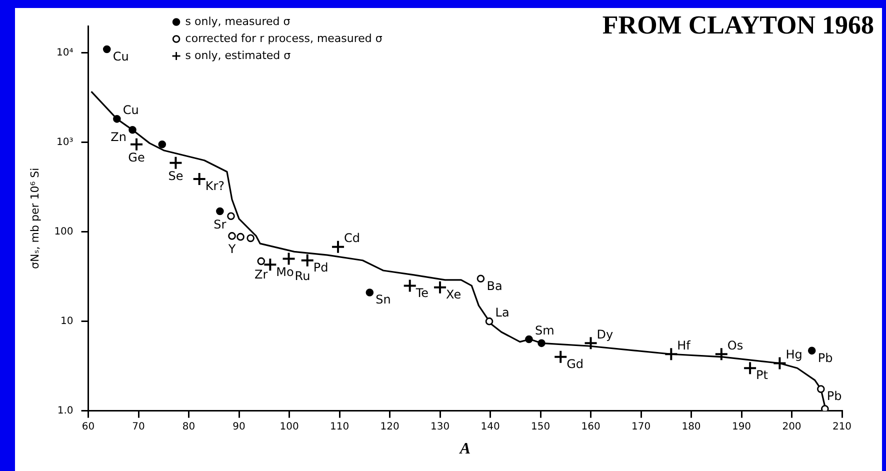 The image size is (886, 471). What do you see at coordinates (239, 426) in the screenshot?
I see `x-tick-label: 90` at bounding box center [239, 426].